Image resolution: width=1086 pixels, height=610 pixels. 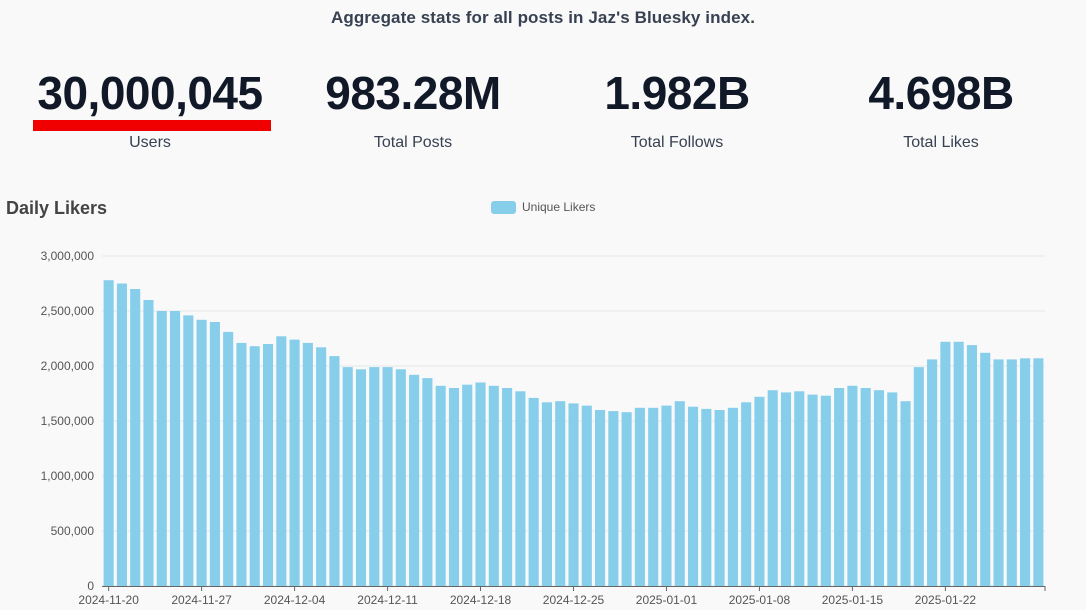 I want to click on x-tick-label: 2024-12-11, so click(x=387, y=600).